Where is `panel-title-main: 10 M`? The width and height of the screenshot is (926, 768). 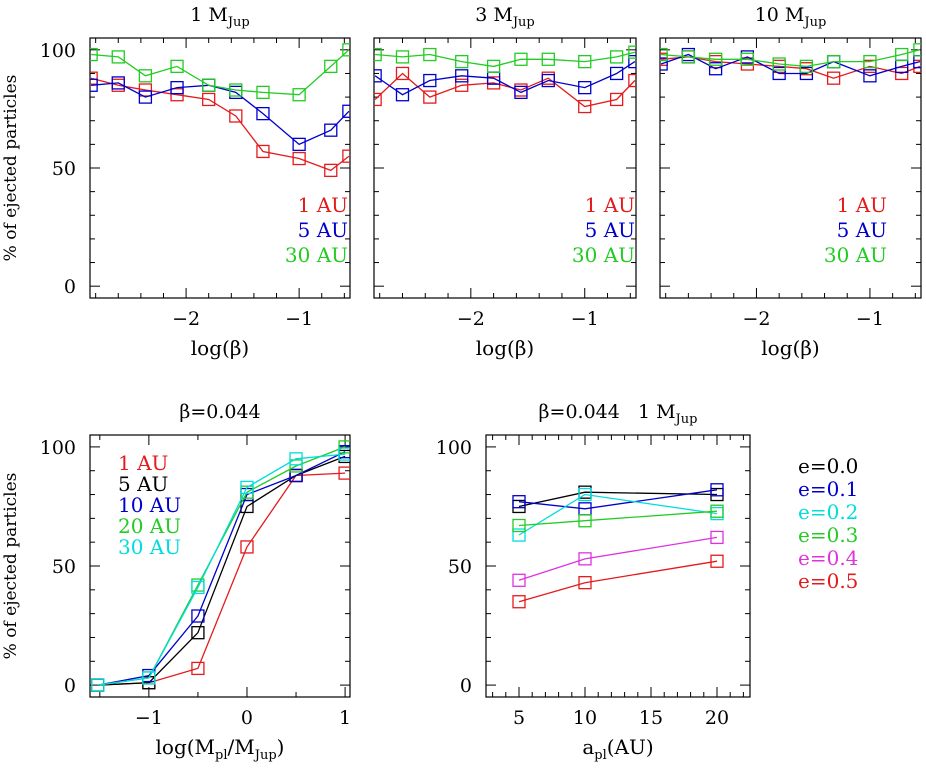 panel-title-main: 10 M is located at coordinates (780, 15).